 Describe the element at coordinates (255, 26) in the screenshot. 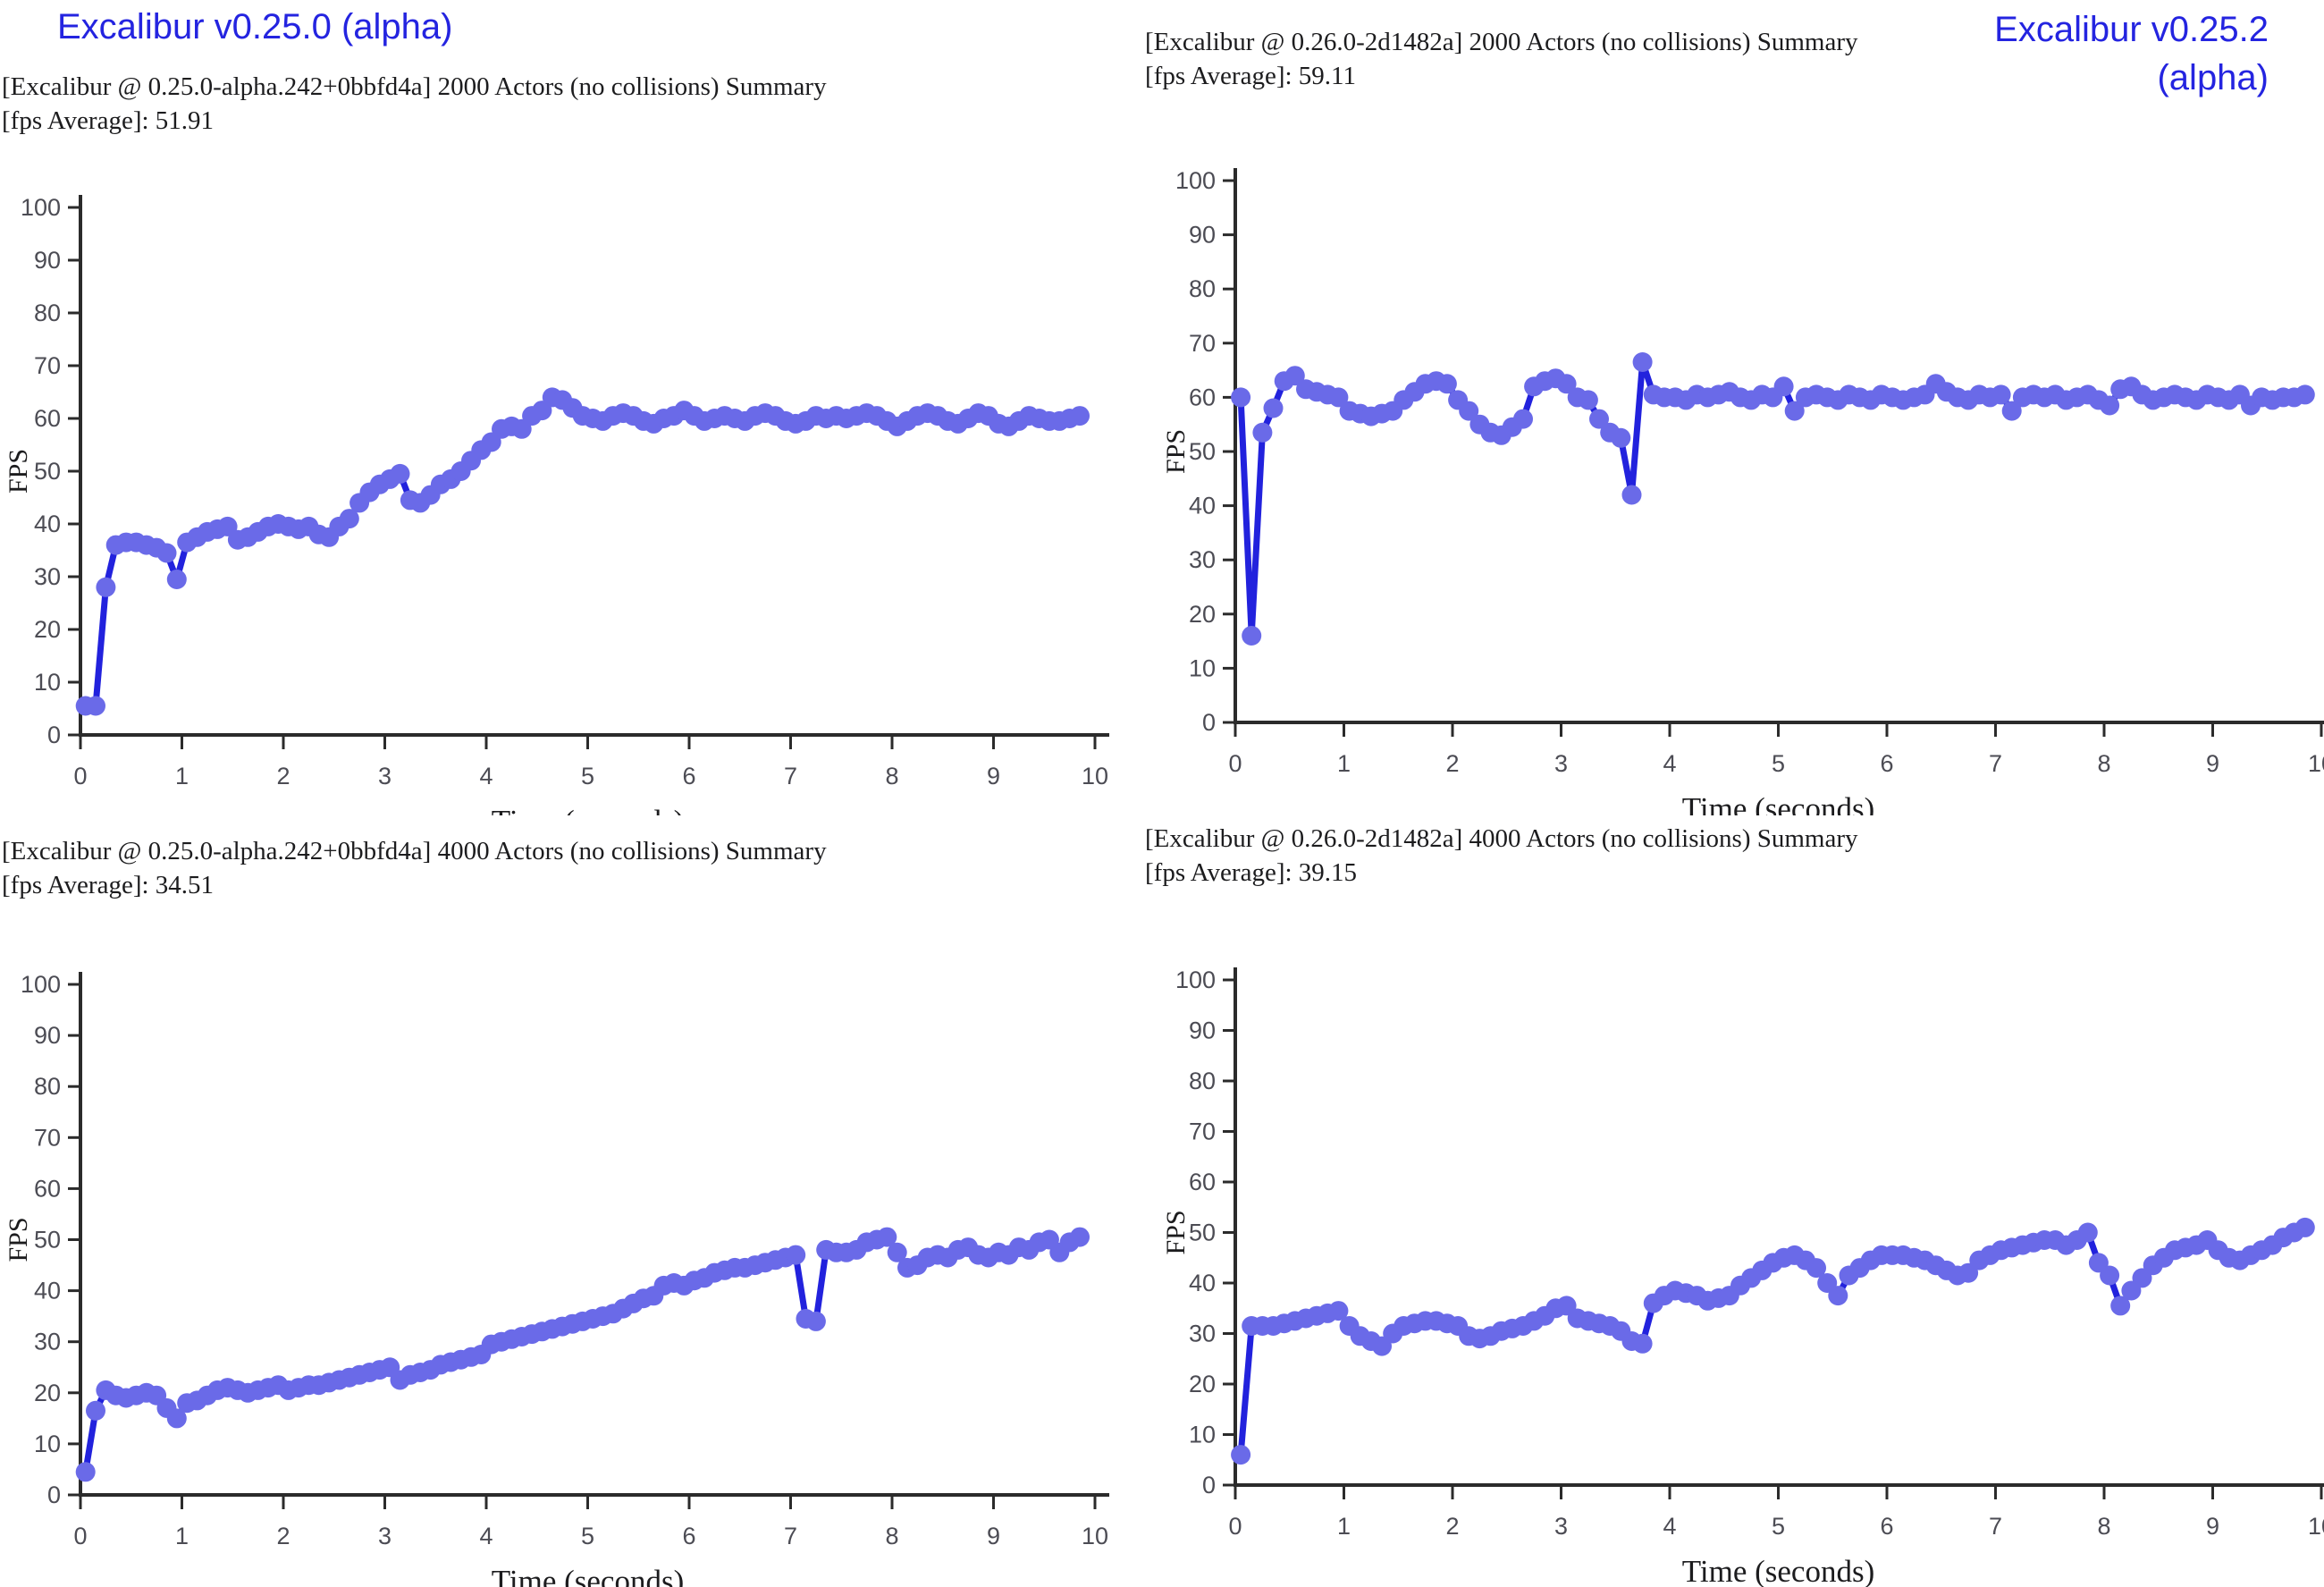

I see `version-heading-left: Excalibur v0.25.0 (alpha)` at that location.